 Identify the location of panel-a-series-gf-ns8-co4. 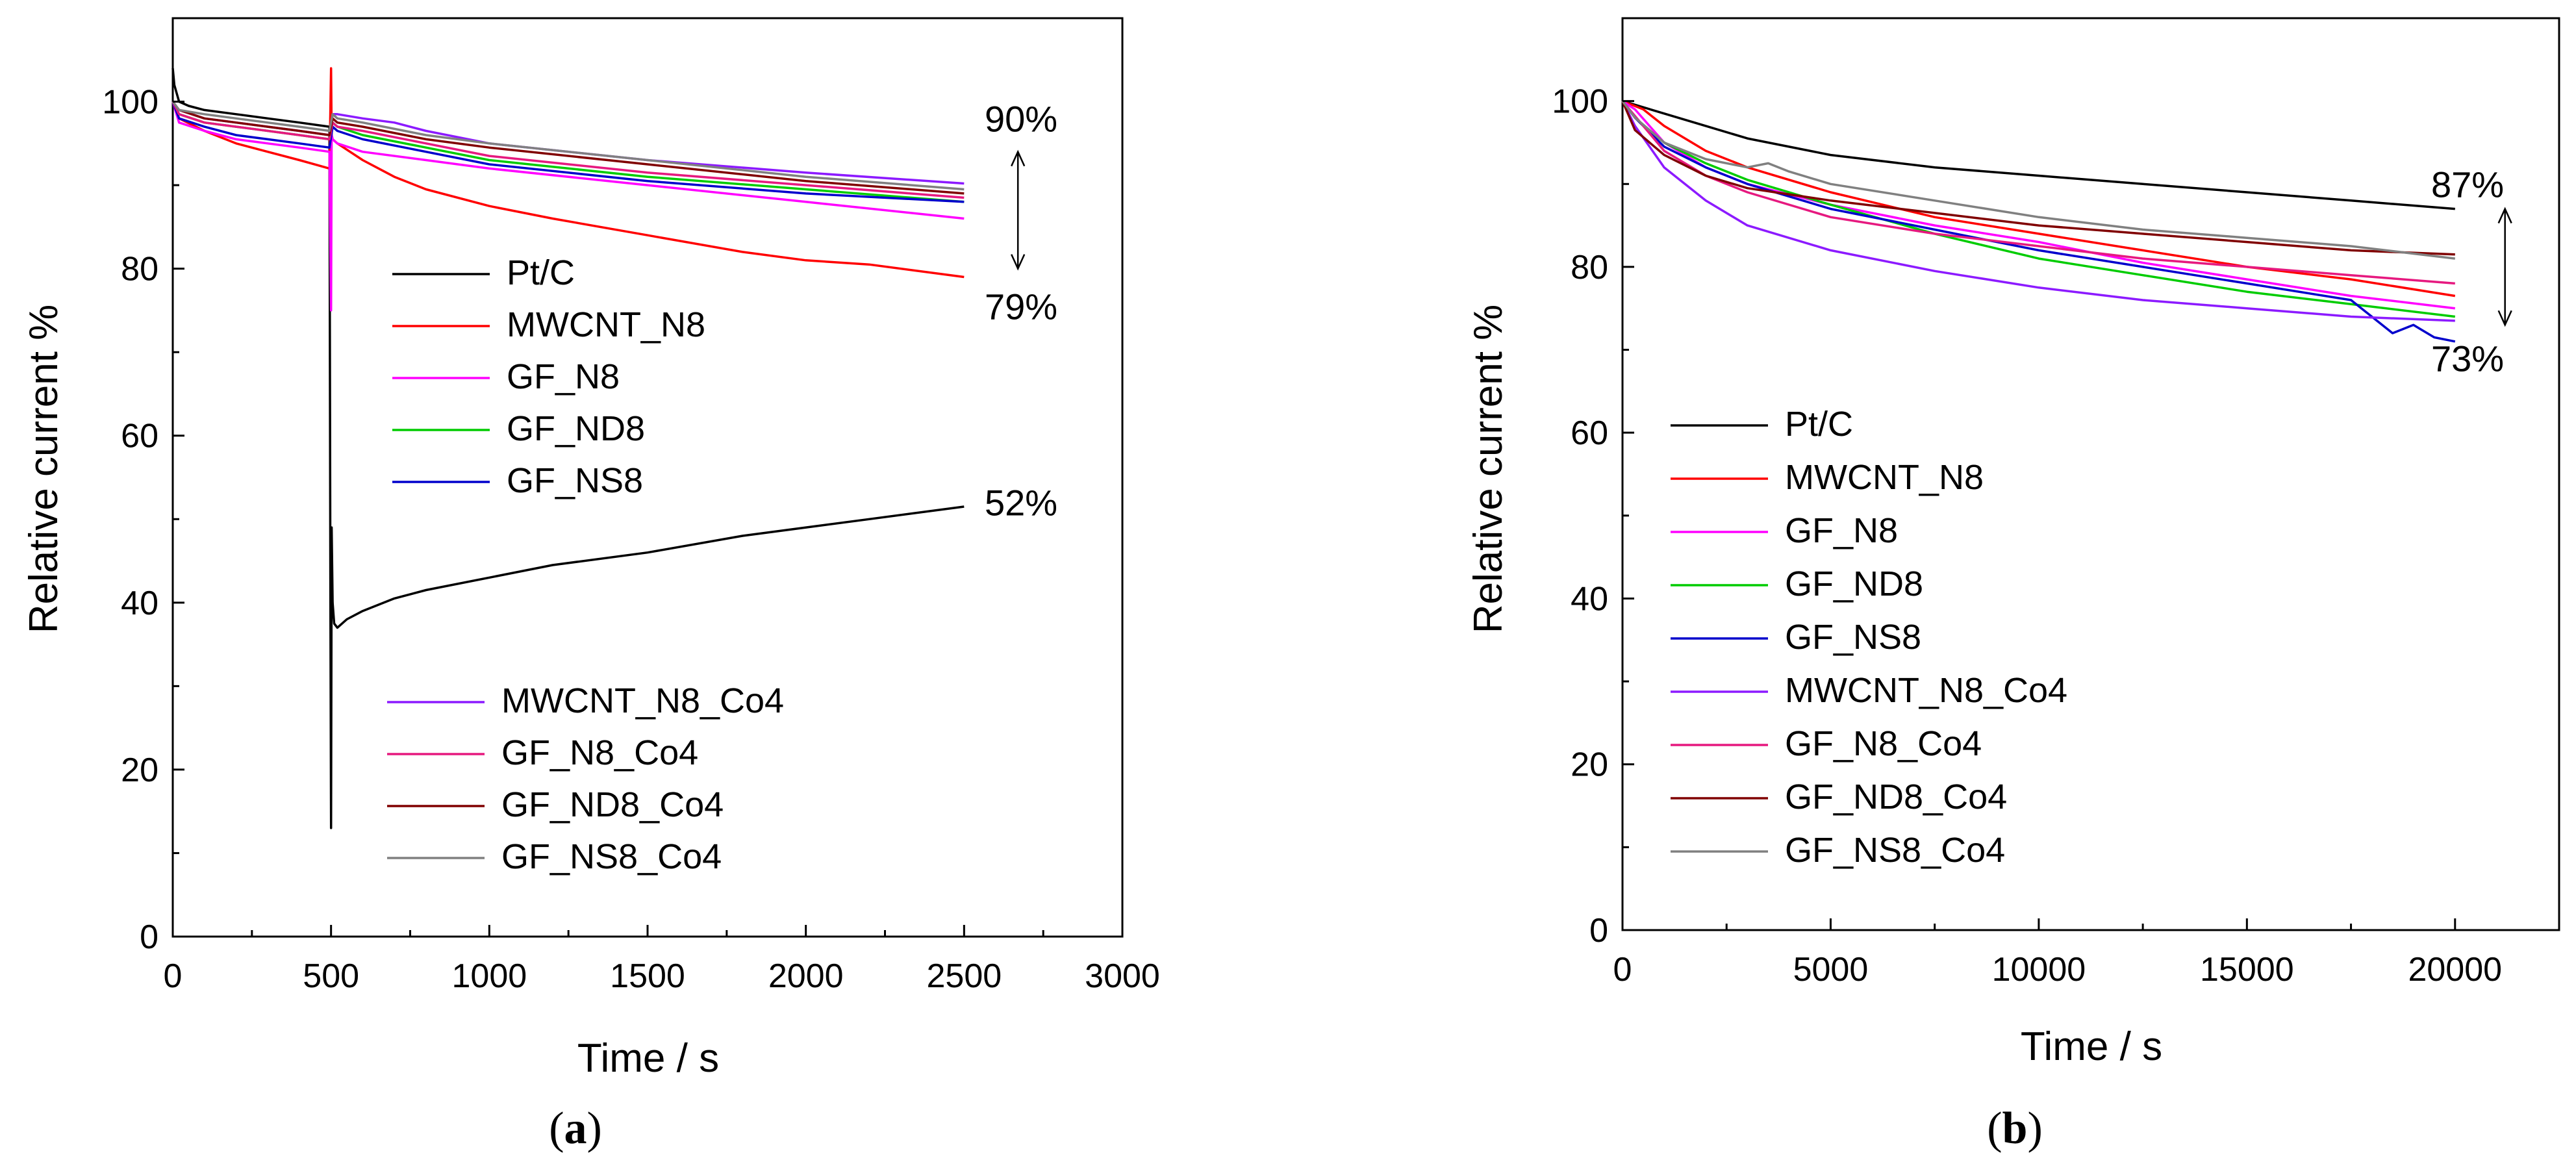
(568, 146).